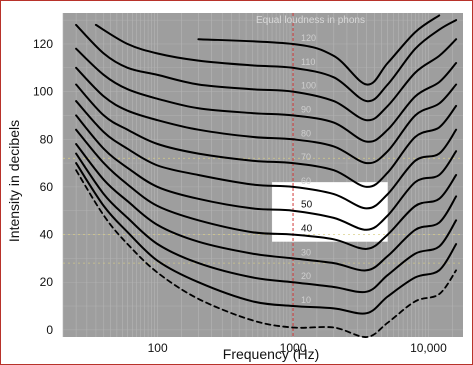 Image resolution: width=473 pixels, height=365 pixels. What do you see at coordinates (310, 20) in the screenshot?
I see `chart-annotation: Equal loudness in phons` at bounding box center [310, 20].